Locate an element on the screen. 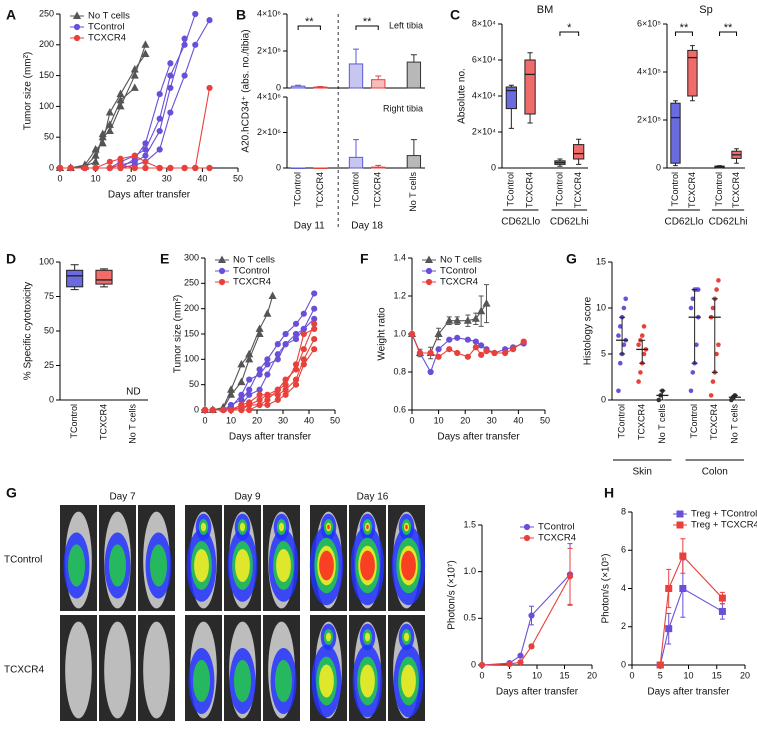 This screenshot has width=757, height=735. legend-label: No T cells is located at coordinates (461, 260).